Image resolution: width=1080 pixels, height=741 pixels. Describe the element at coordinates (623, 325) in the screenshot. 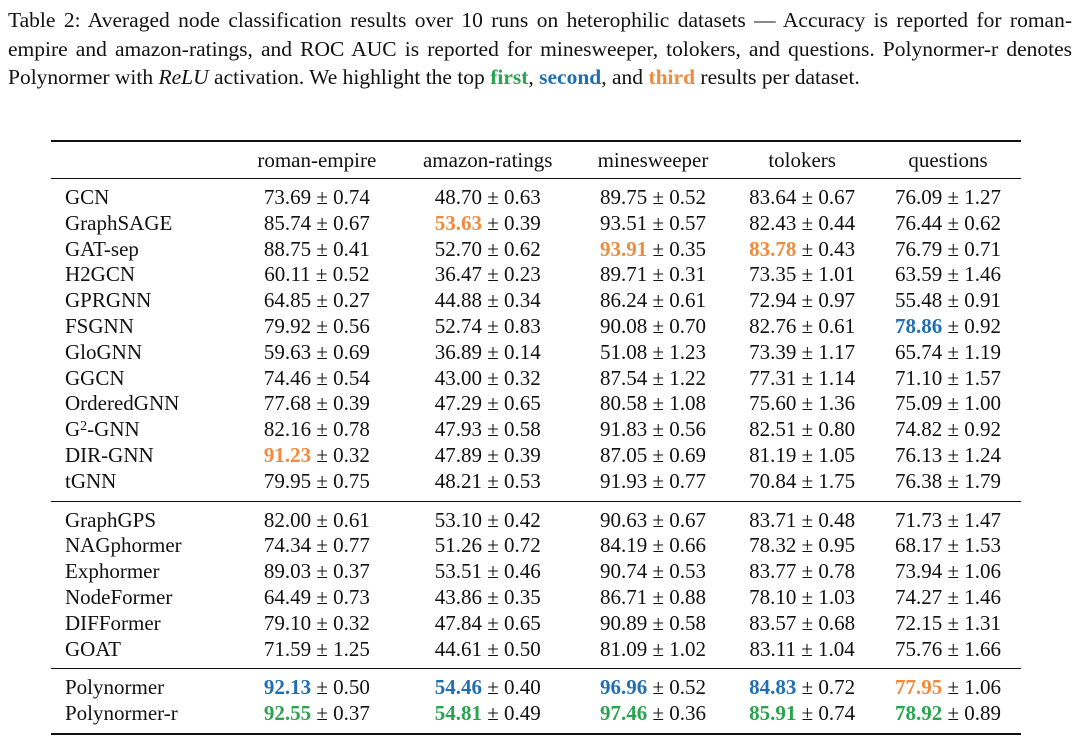

I see `result-mean: 90.08` at that location.